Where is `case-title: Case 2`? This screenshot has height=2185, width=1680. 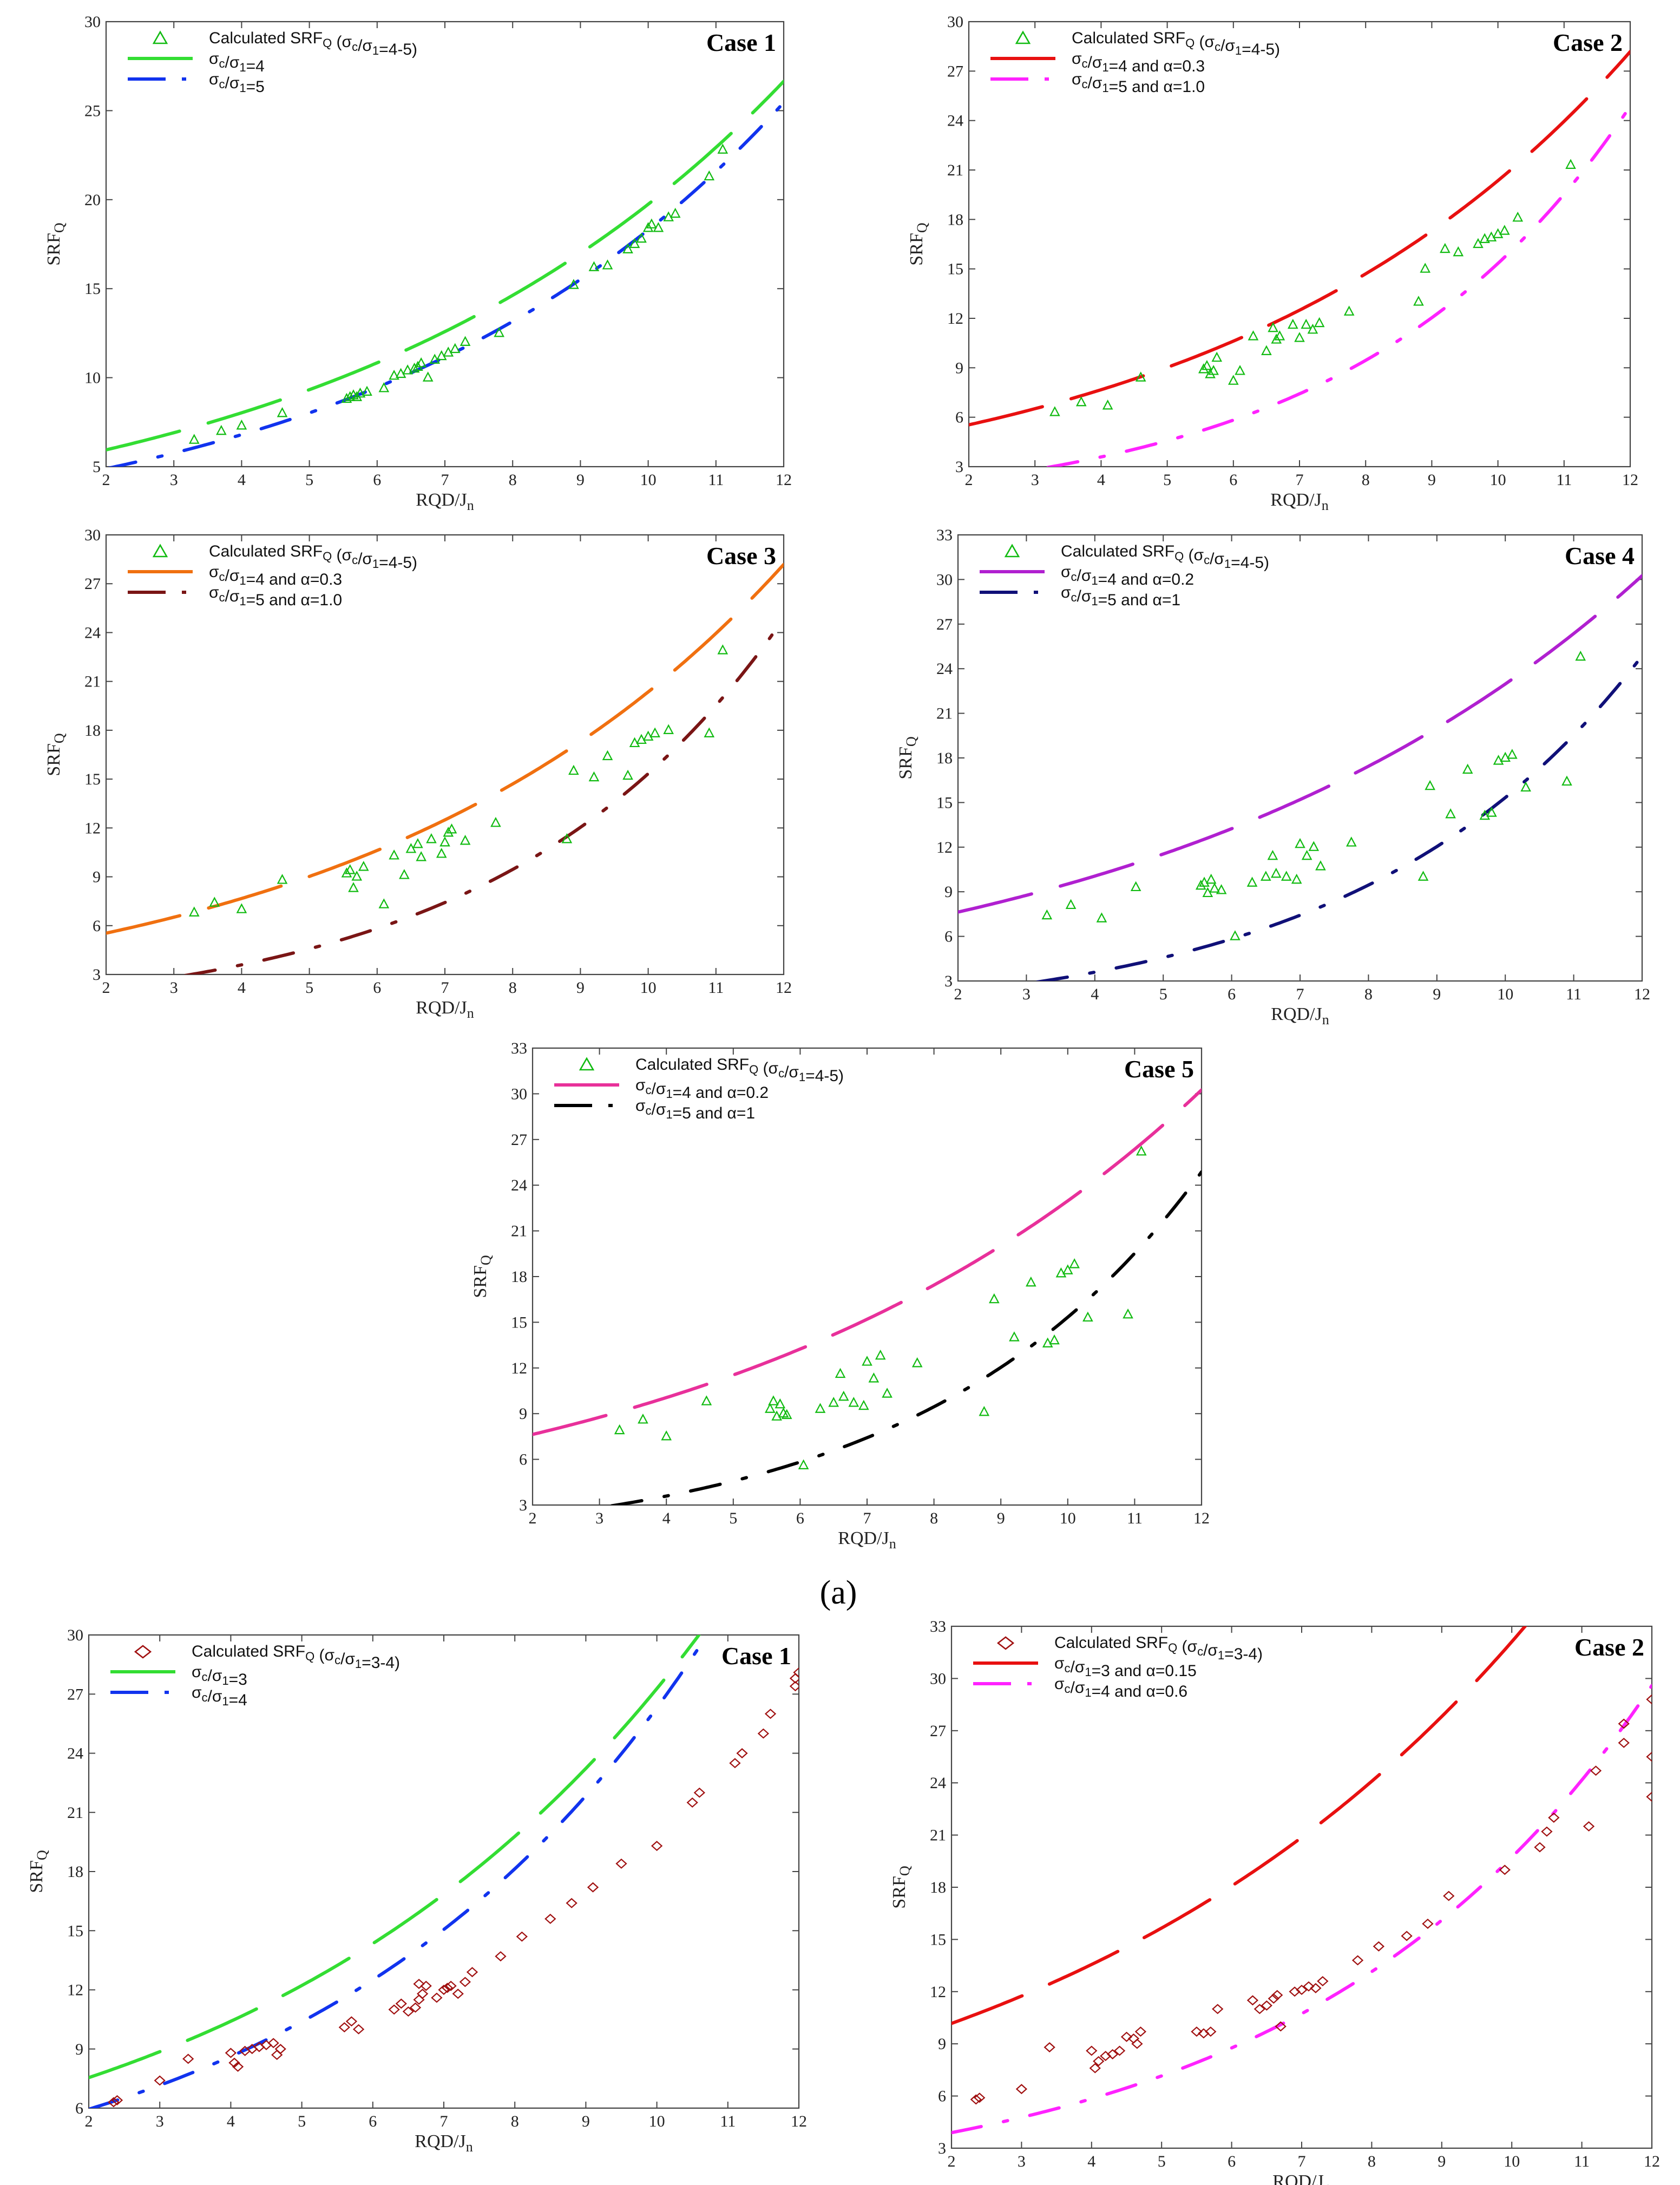 case-title: Case 2 is located at coordinates (1609, 1647).